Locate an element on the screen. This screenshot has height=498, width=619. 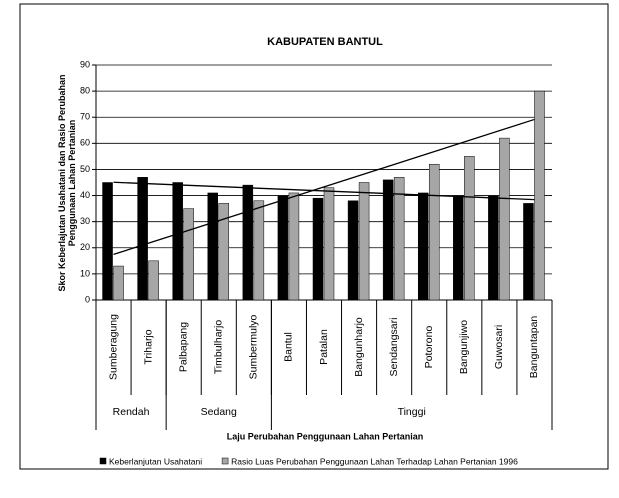
y-tick-label: 80 is located at coordinates (85, 90).